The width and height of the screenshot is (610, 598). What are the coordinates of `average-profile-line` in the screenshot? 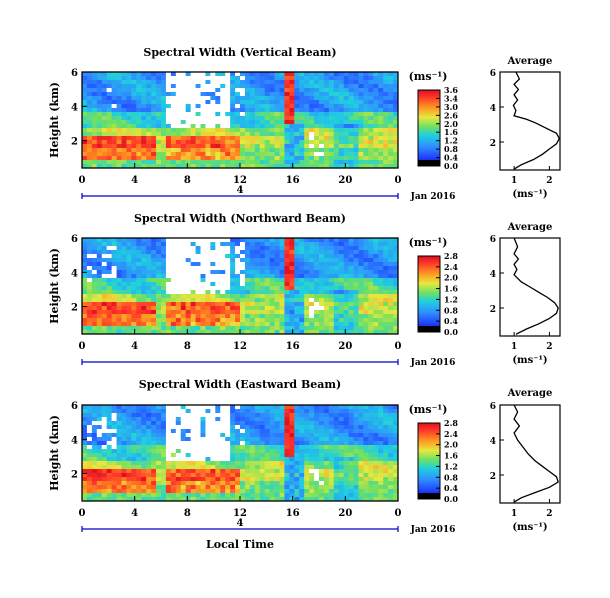 It's located at (536, 120).